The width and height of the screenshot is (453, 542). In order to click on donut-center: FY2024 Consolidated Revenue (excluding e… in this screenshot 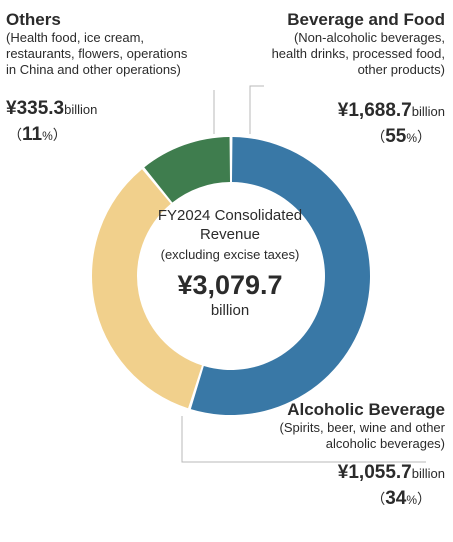, I will do `click(230, 263)`.